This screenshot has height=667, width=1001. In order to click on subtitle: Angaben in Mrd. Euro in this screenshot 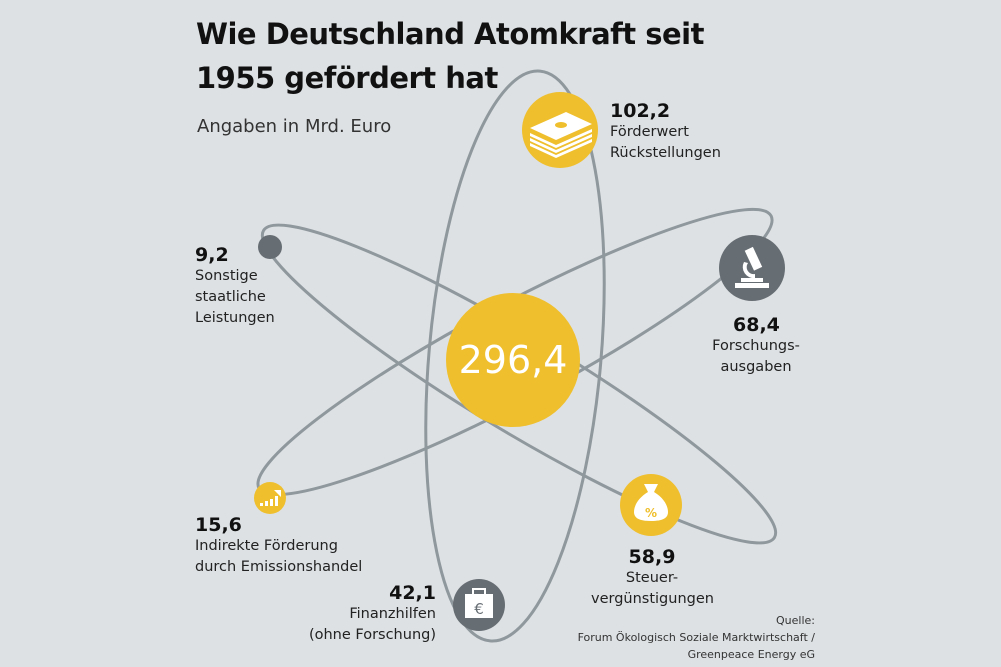, I will do `click(294, 126)`.